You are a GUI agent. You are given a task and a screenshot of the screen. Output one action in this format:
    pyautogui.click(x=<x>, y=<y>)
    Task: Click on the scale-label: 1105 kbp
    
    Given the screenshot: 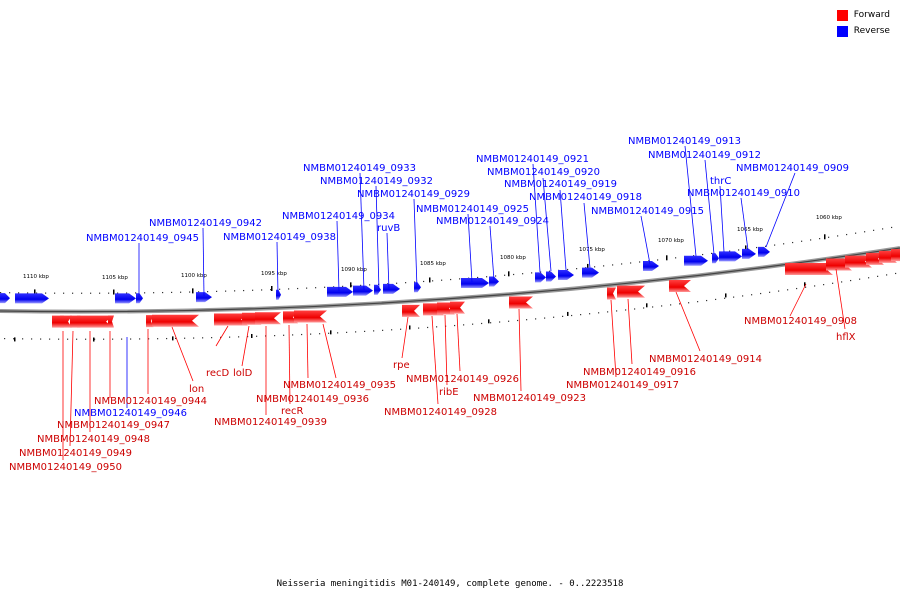 What is the action you would take?
    pyautogui.click(x=115, y=278)
    